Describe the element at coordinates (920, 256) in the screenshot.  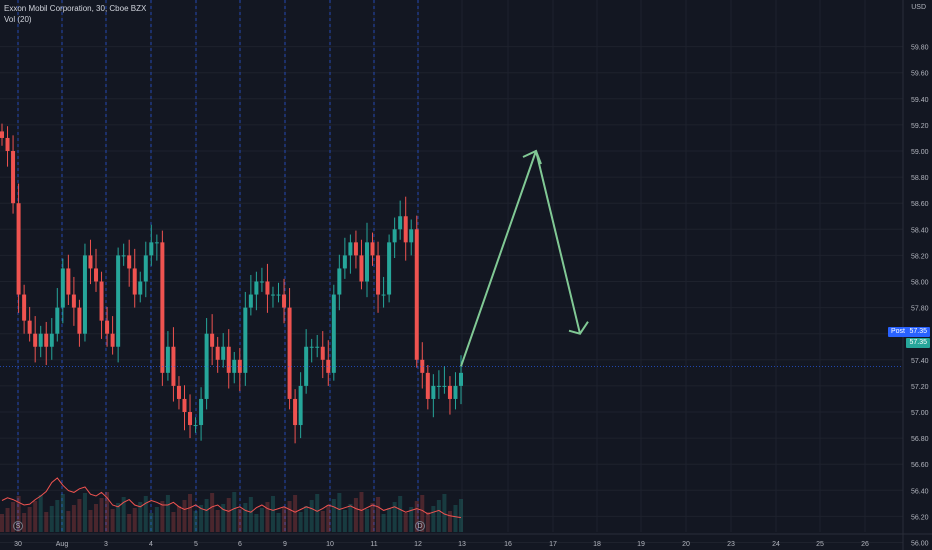
I see `price-tick-label: 58.20` at that location.